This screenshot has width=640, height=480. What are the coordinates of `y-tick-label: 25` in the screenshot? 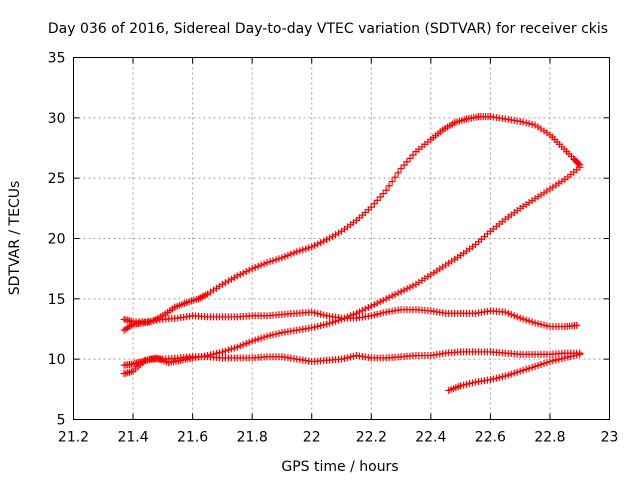 It's located at (57, 179).